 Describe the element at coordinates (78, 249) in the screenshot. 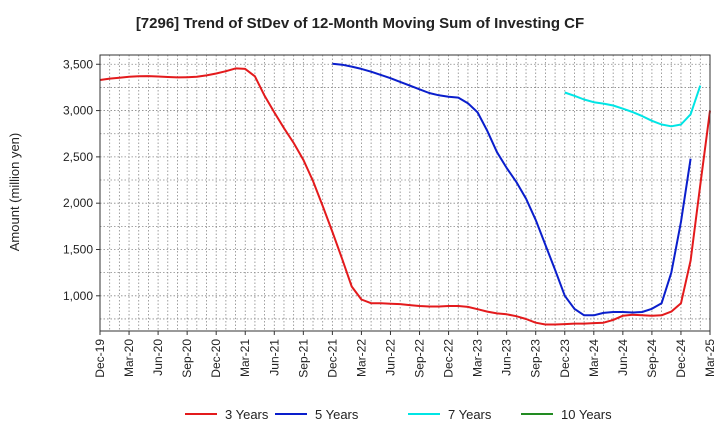

I see `y-tick-label: 1,500` at that location.